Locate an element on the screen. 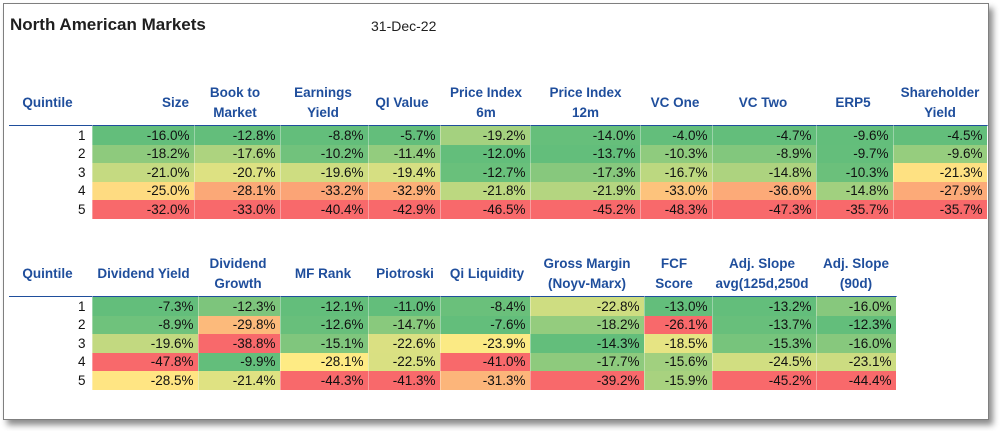  t1-cell: -32.9% is located at coordinates (404, 190).